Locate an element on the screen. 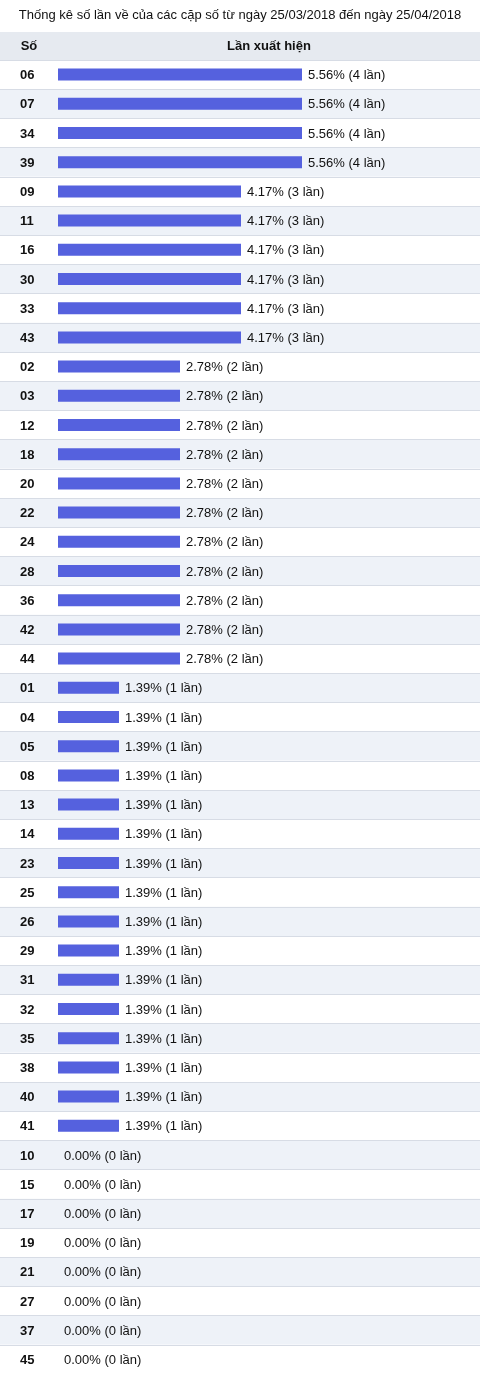 The image size is (480, 1376). y-tick-label: 12 is located at coordinates (27, 425).